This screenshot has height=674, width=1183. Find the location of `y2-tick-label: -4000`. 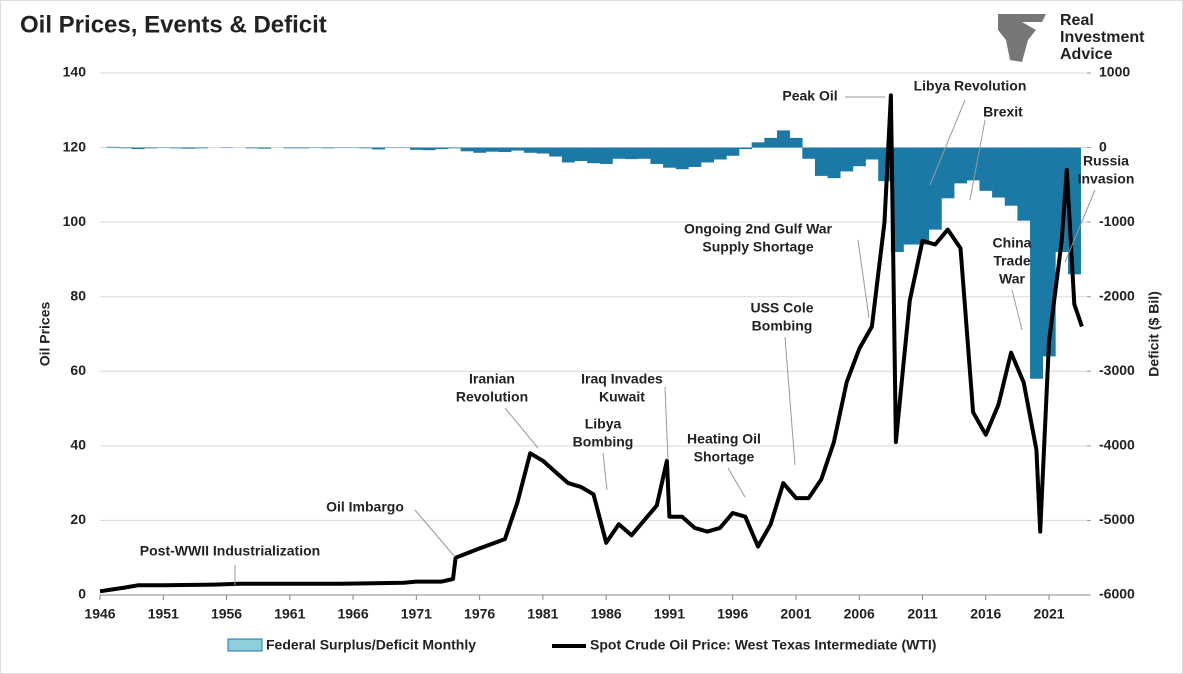

y2-tick-label: -4000 is located at coordinates (1117, 445).